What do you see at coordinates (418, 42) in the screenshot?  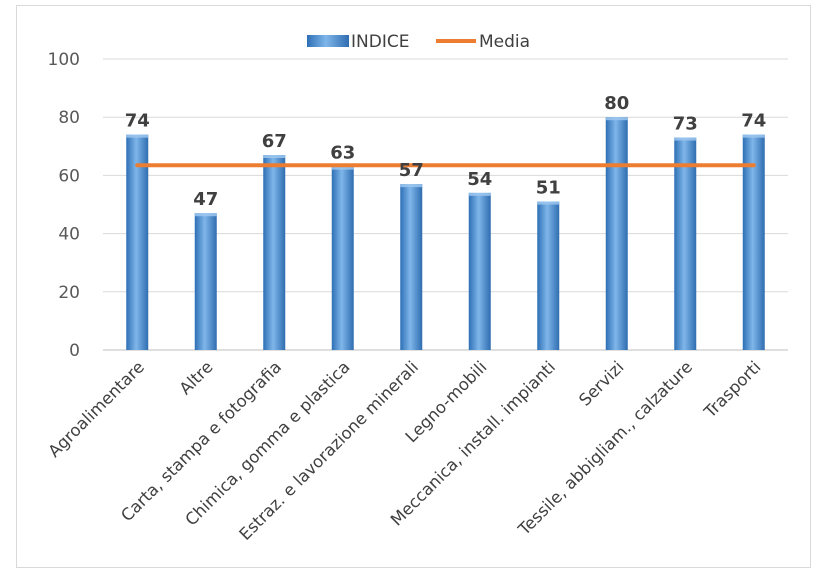 I see `legend: INDICE Media` at bounding box center [418, 42].